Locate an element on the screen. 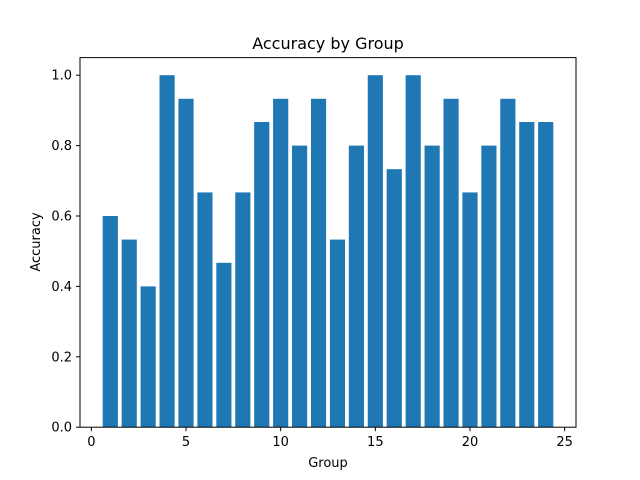 This screenshot has width=640, height=480. y-tick-label: 0.4 is located at coordinates (61, 287).